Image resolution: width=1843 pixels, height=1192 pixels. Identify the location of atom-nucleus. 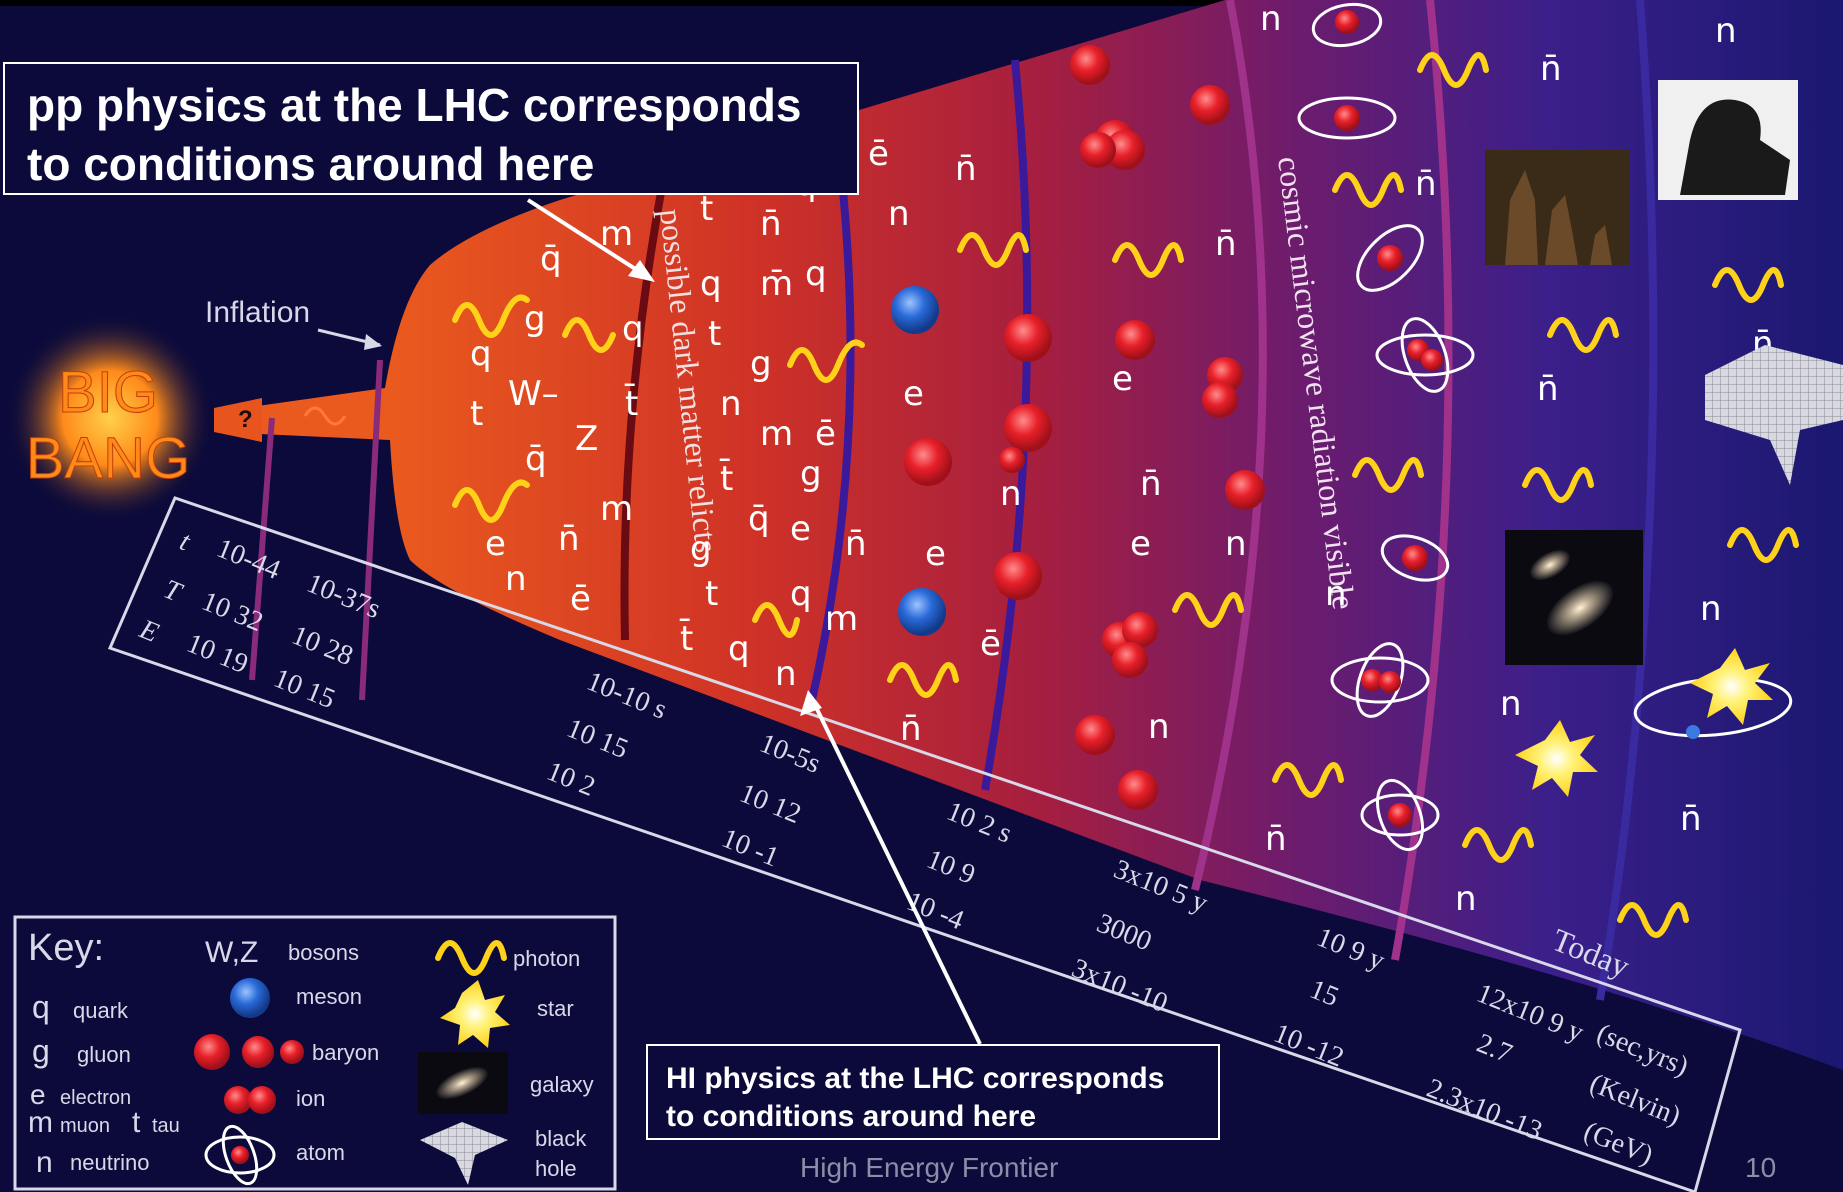
(1400, 815).